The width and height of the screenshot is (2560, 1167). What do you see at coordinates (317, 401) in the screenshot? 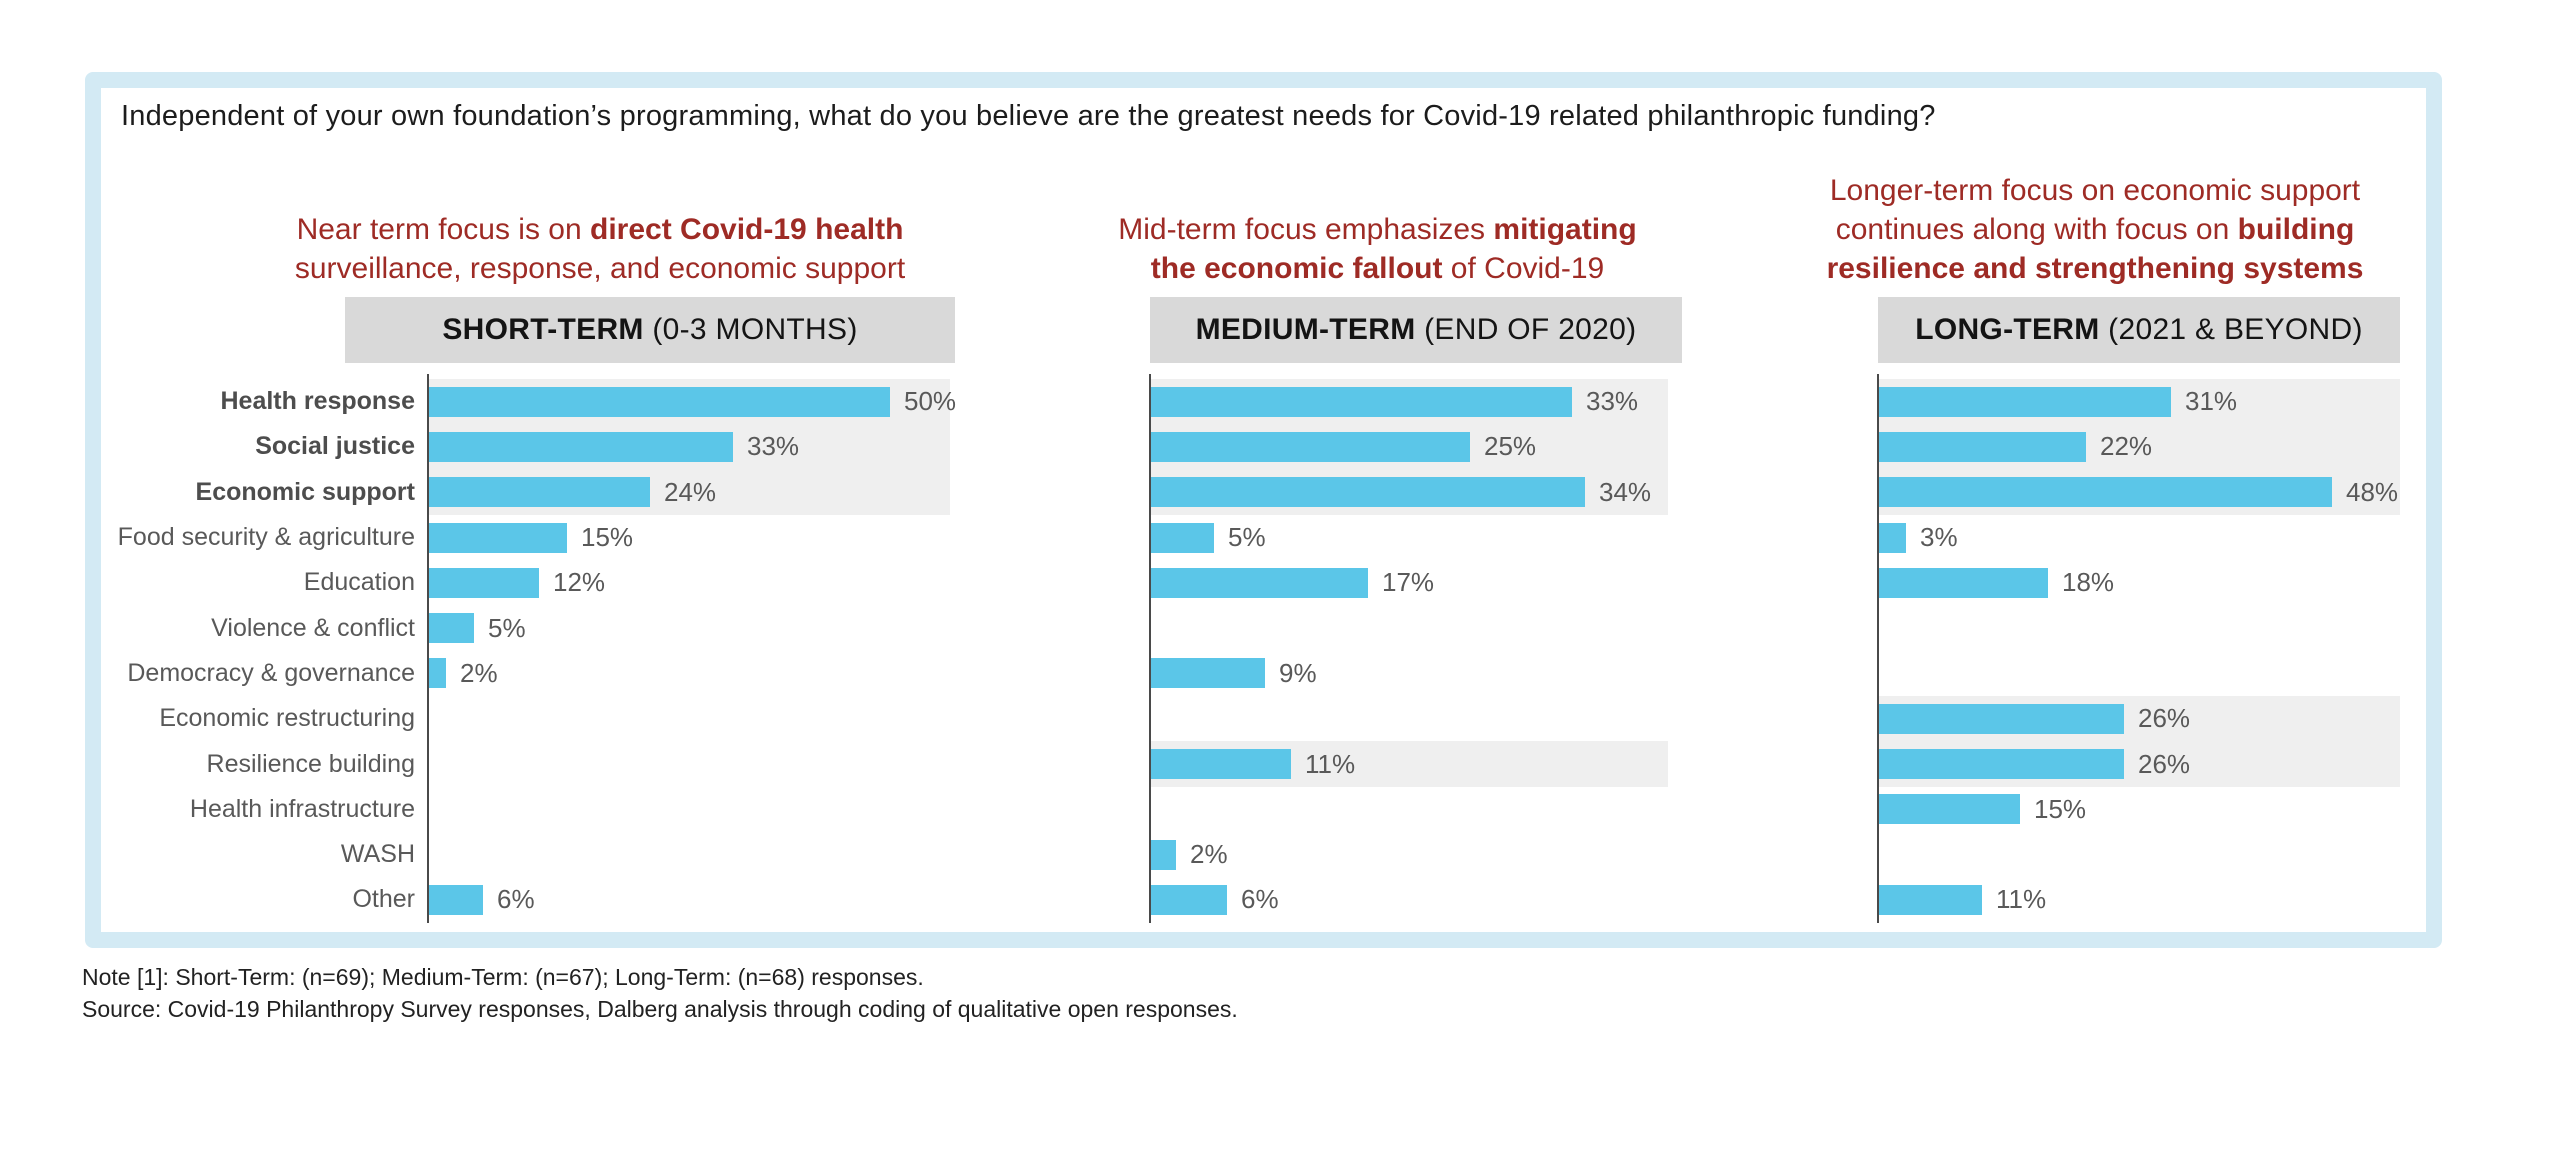
I see `category-label: Health response` at bounding box center [317, 401].